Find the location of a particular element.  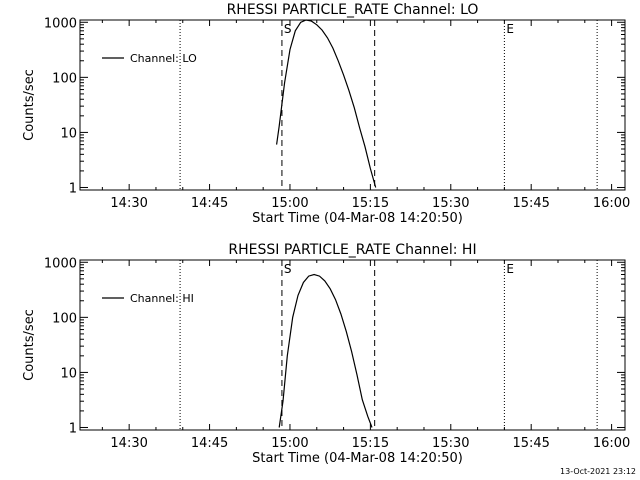

panel-2-y-tick-label: 1000 is located at coordinates (60, 263).